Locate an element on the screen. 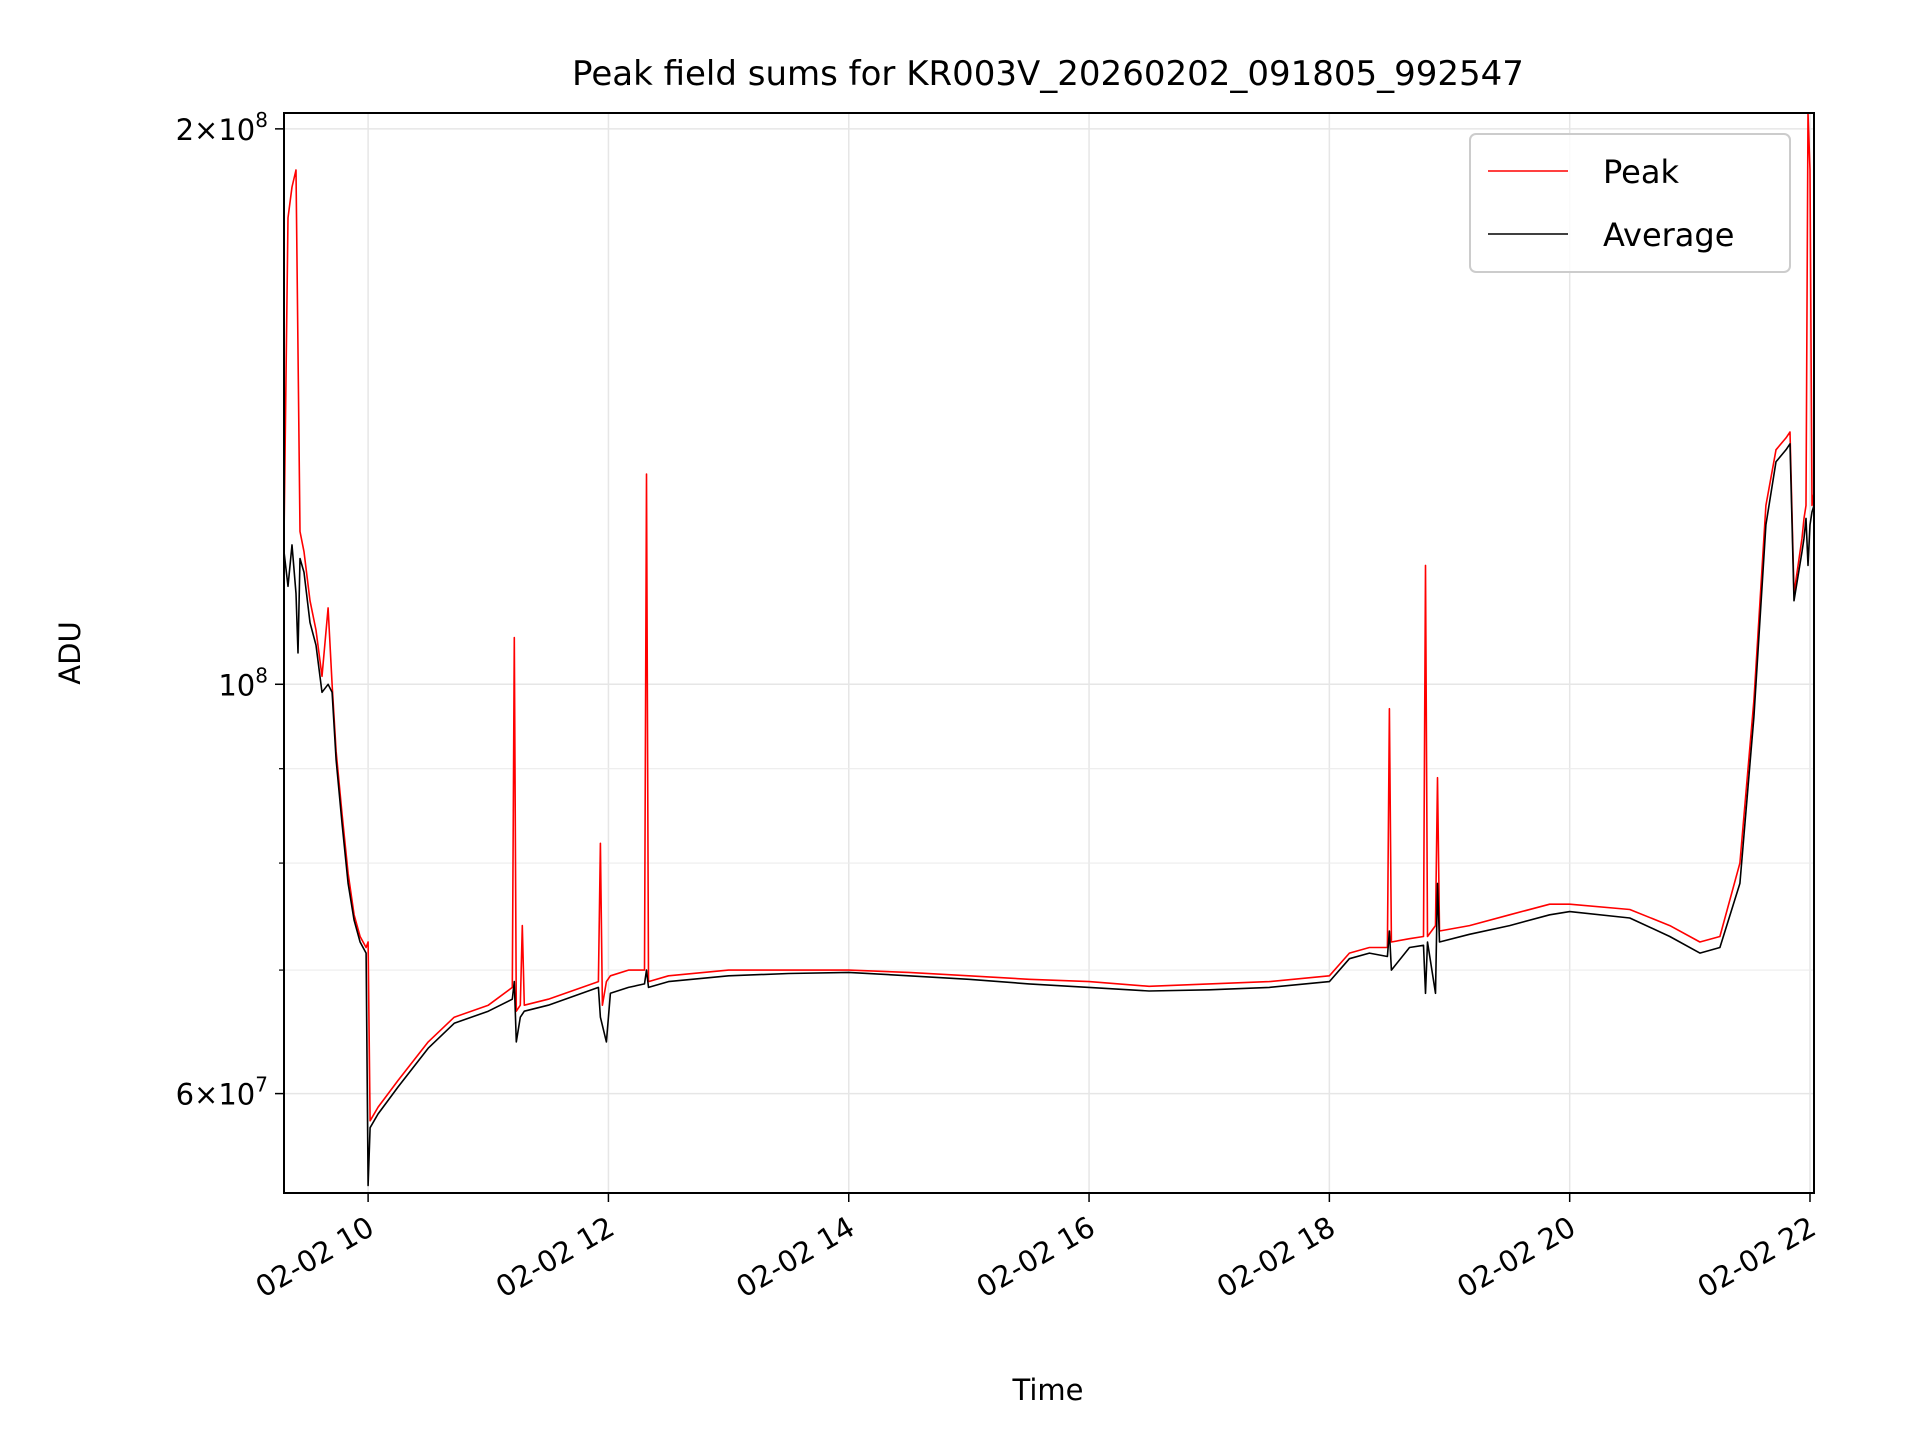 This screenshot has width=1920, height=1440. y-tick-label: 2×108 is located at coordinates (222, 127).